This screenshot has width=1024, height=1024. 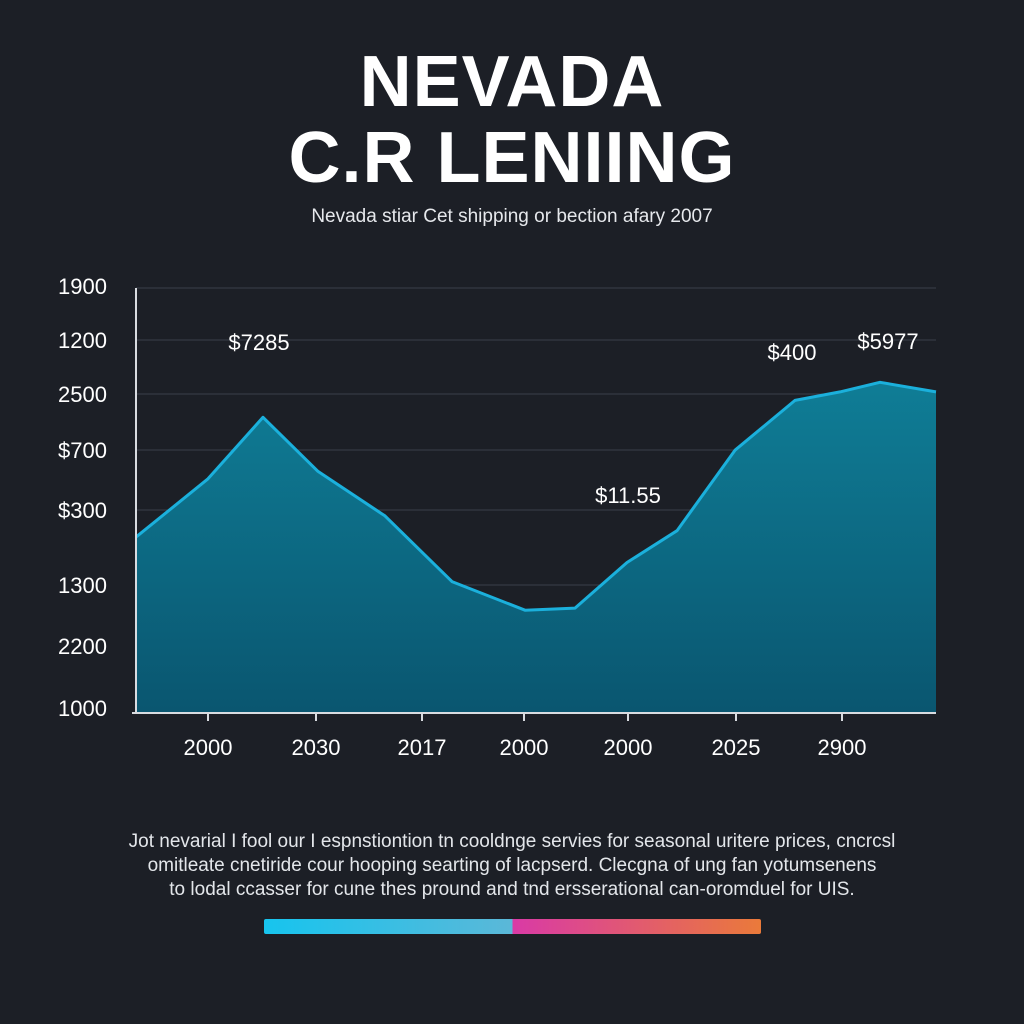 I want to click on y-tick-label: 1000, so click(x=82, y=708).